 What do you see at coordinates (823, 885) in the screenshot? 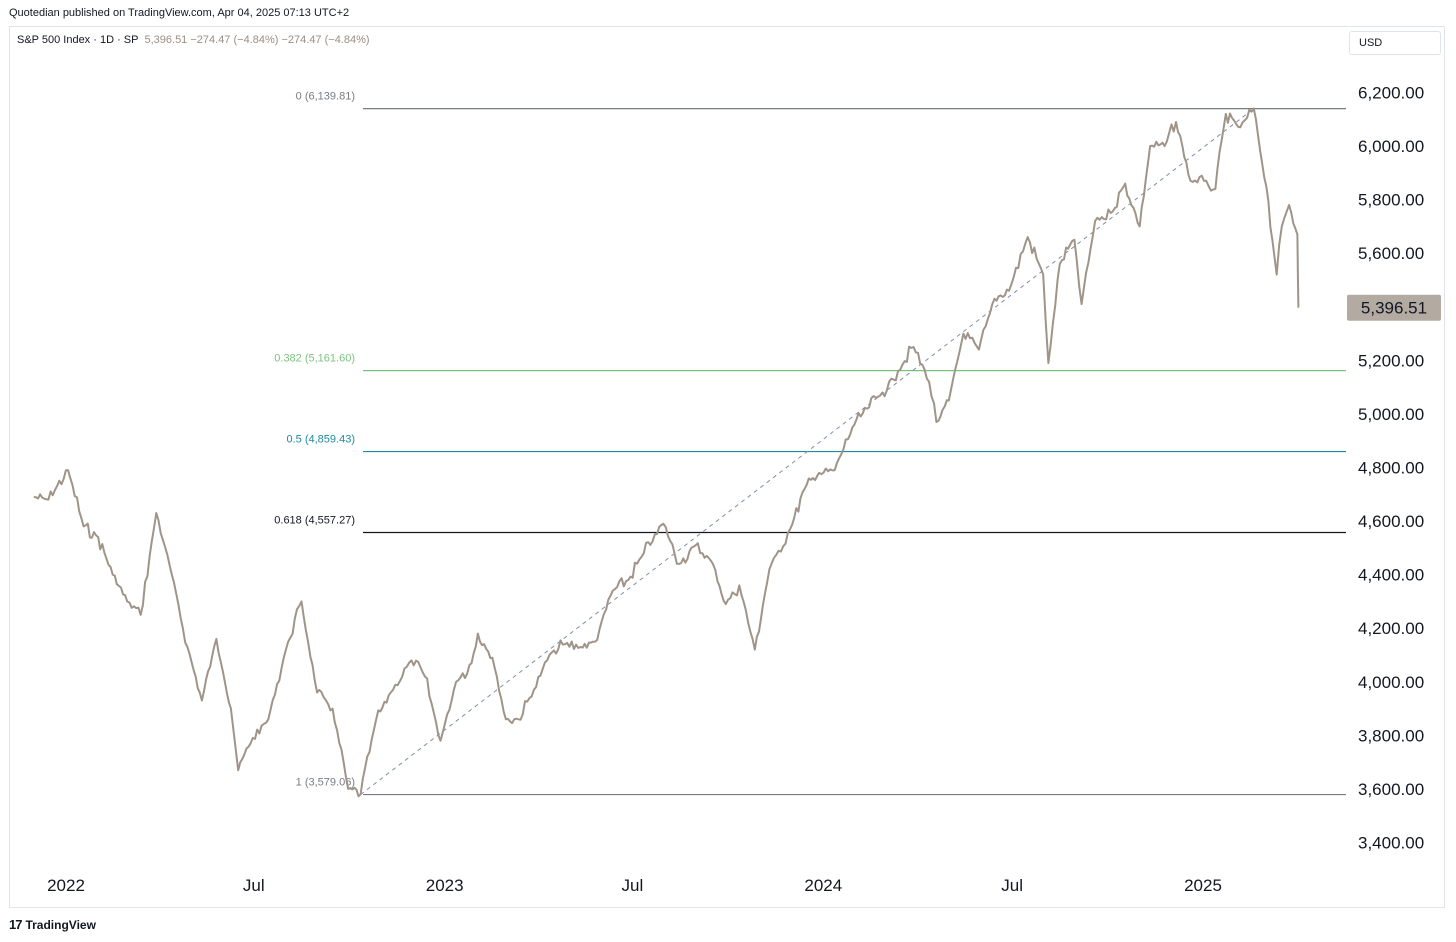
I see `x-tick-label: 2024` at bounding box center [823, 885].